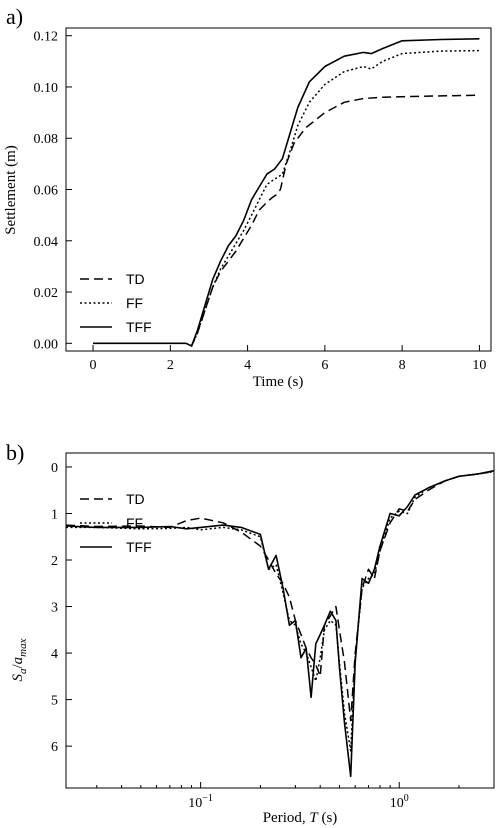  I want to click on x-tick-label: 10⁰, so click(399, 802).